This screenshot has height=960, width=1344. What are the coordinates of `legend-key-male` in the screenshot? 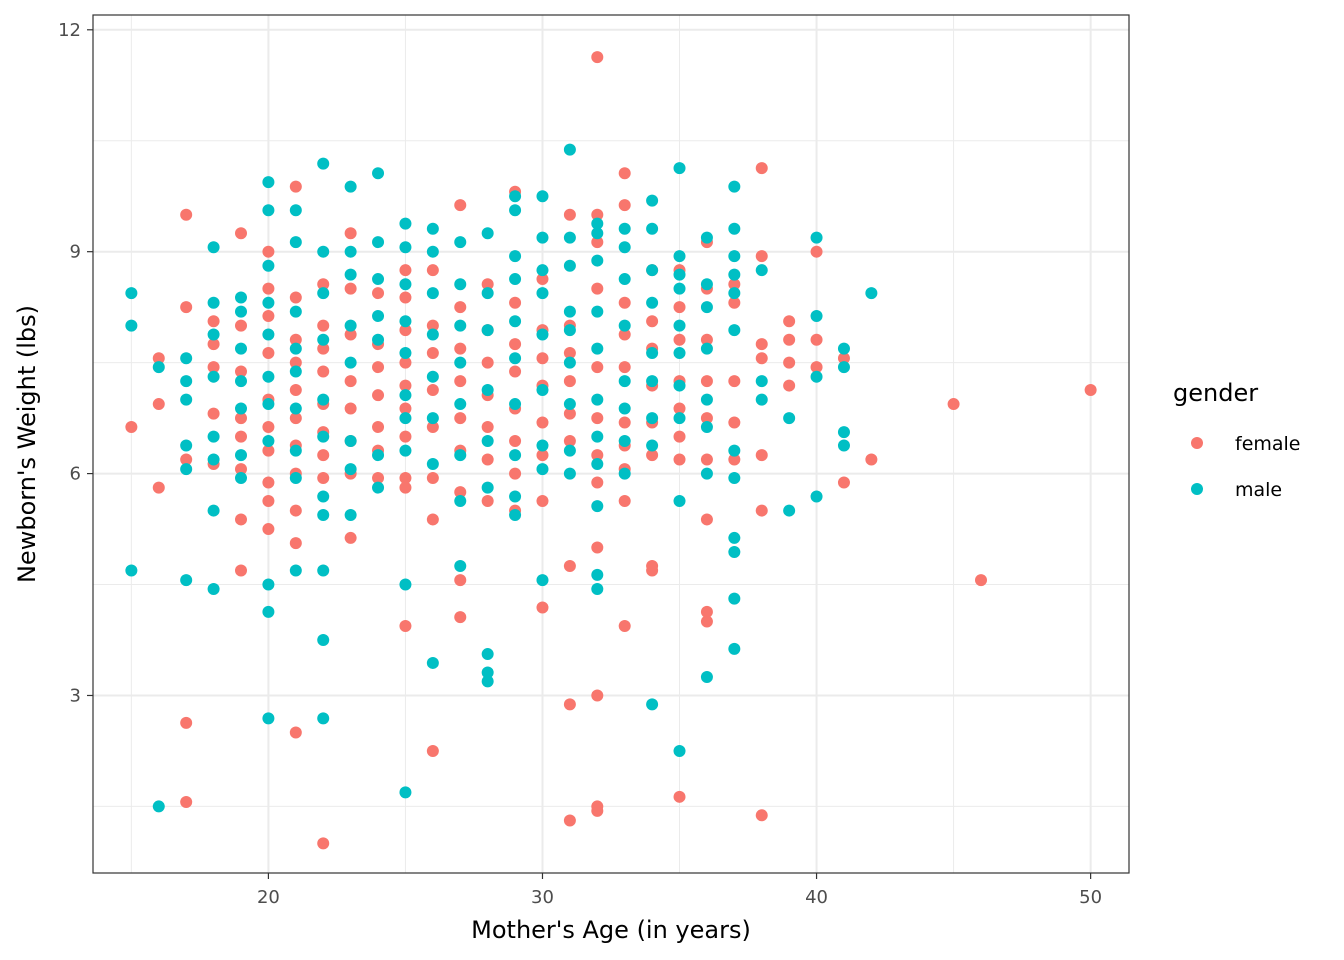 It's located at (1197, 489).